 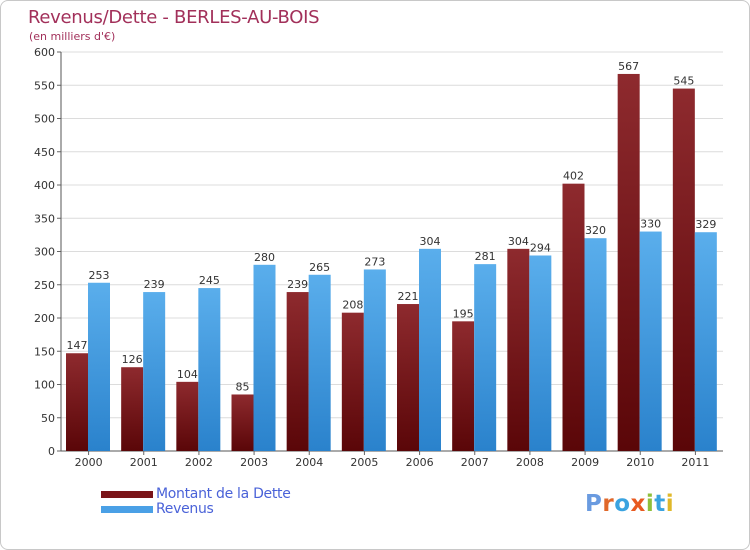 What do you see at coordinates (51, 451) in the screenshot?
I see `y-tick-label: 0` at bounding box center [51, 451].